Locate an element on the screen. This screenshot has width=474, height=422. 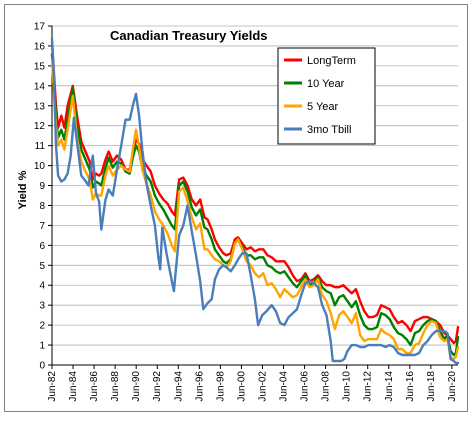
x-tick-label-jun-98: Jun-98 is located at coordinates (220, 386).